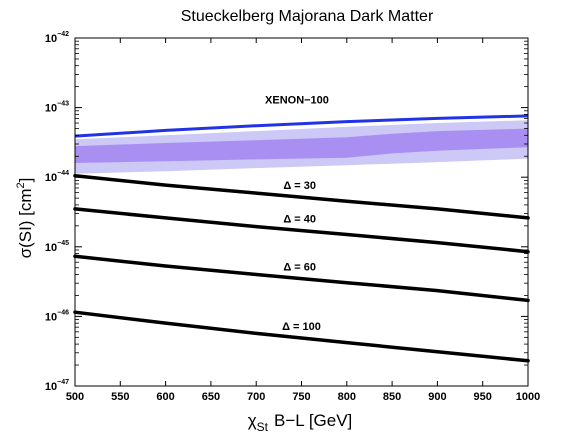 The image size is (584, 436). What do you see at coordinates (57, 38) in the screenshot?
I see `y-tick-label: 10−42` at bounding box center [57, 38].